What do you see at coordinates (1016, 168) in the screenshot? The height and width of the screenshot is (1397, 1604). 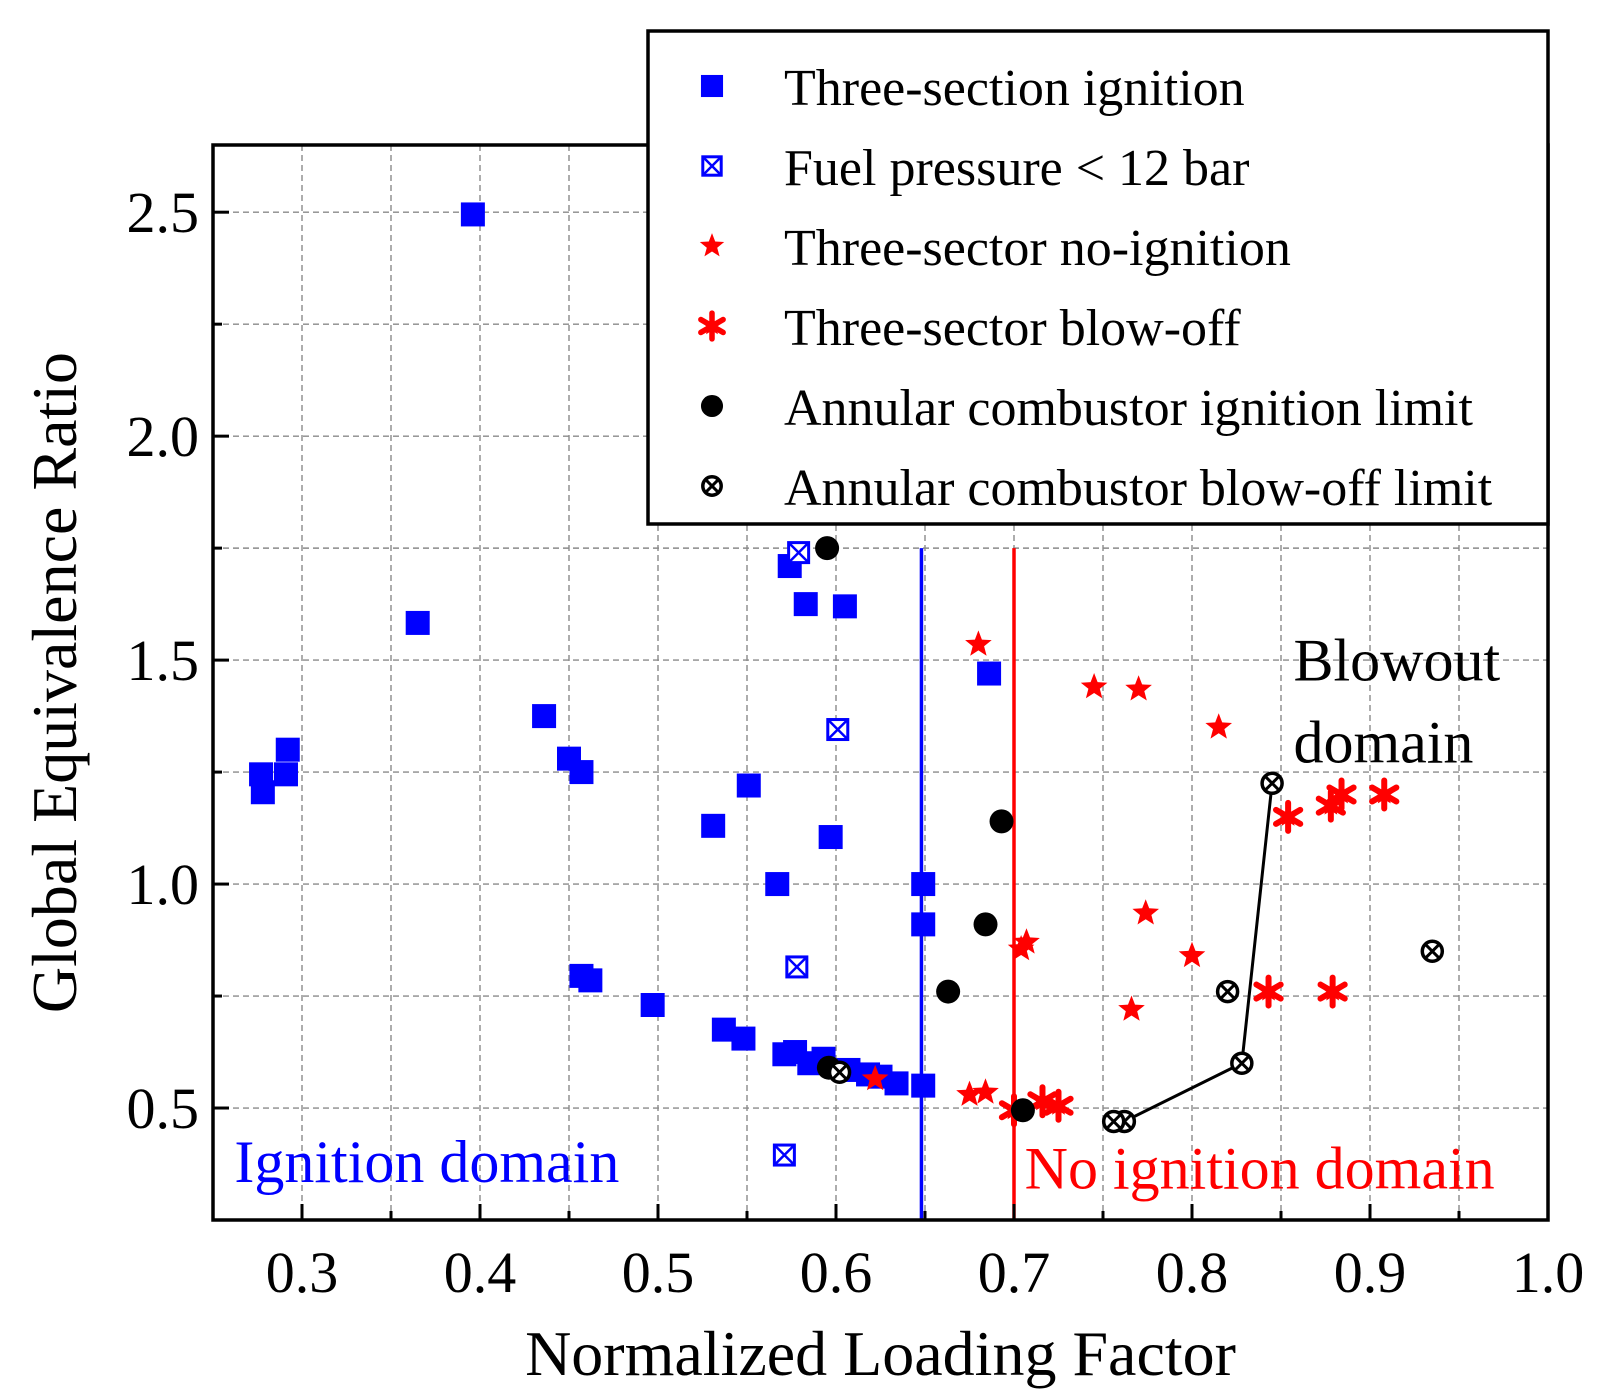 I see `legend-label: Fuel pressure < 12 bar` at bounding box center [1016, 168].